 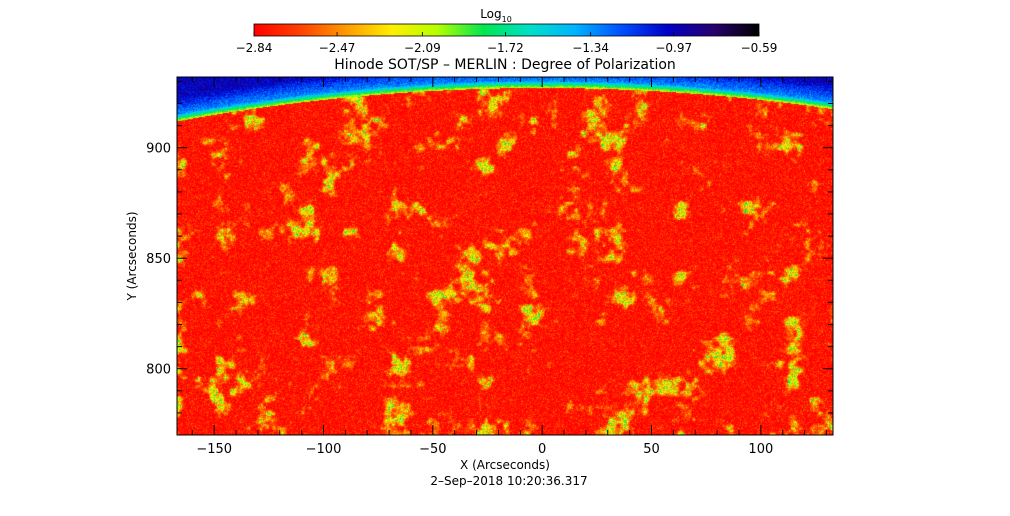 I want to click on colorbar-tick-label: −2.47, so click(x=337, y=48).